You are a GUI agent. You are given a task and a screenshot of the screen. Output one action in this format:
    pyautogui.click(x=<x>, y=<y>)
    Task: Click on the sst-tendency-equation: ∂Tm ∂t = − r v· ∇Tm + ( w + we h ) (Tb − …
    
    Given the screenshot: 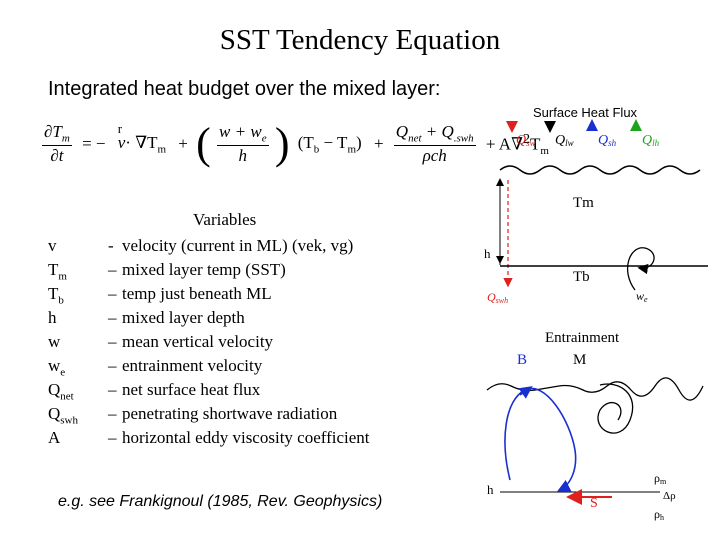 What is the action you would take?
    pyautogui.click(x=295, y=143)
    